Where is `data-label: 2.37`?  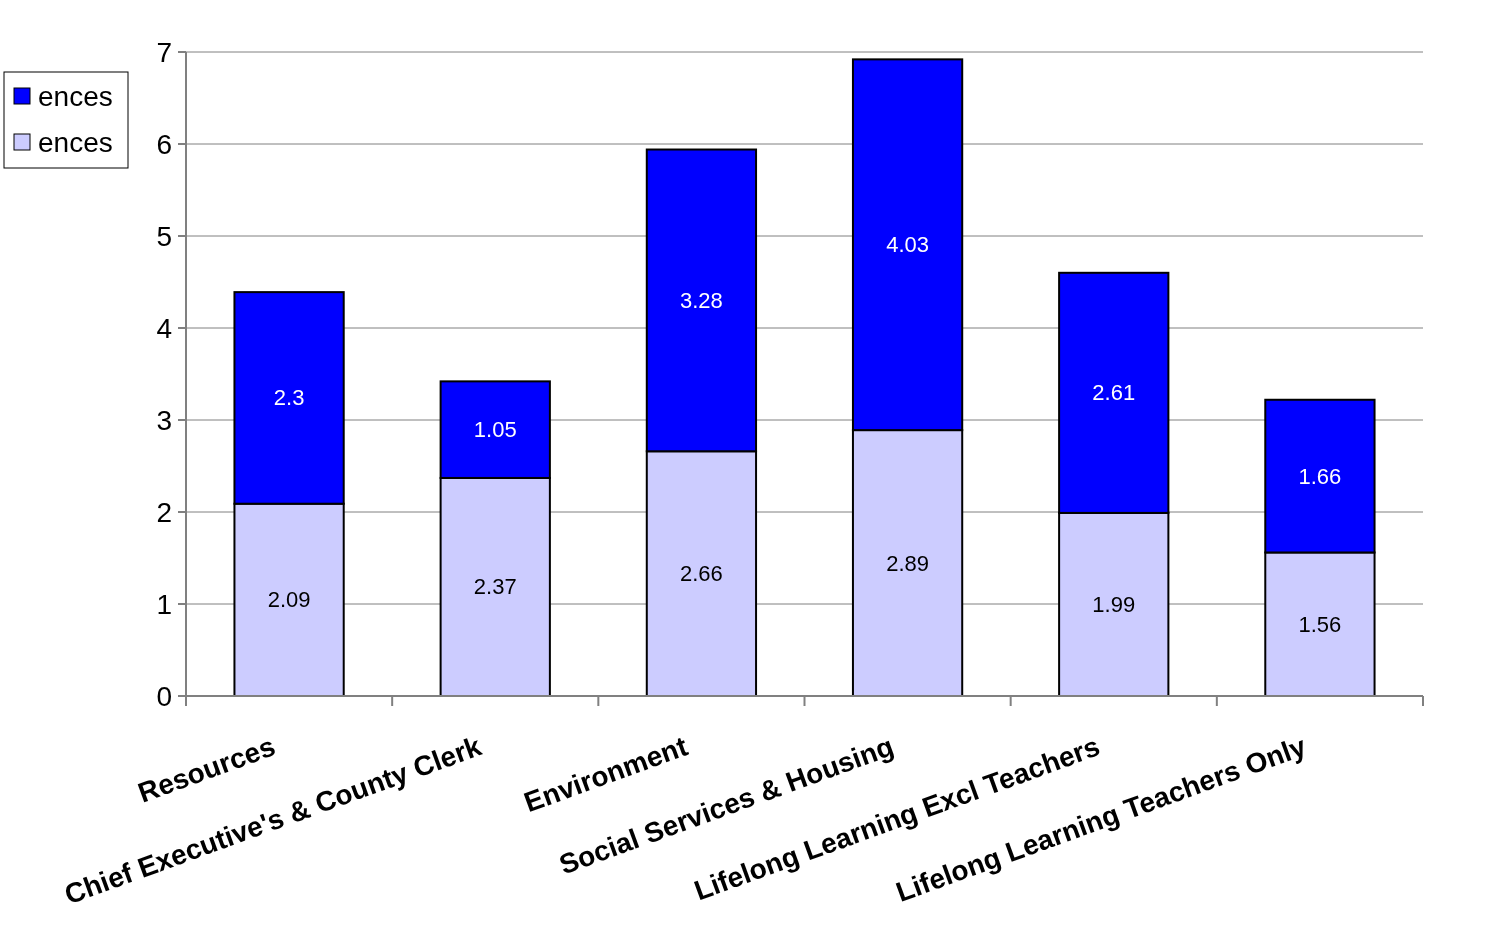
data-label: 2.37 is located at coordinates (495, 587).